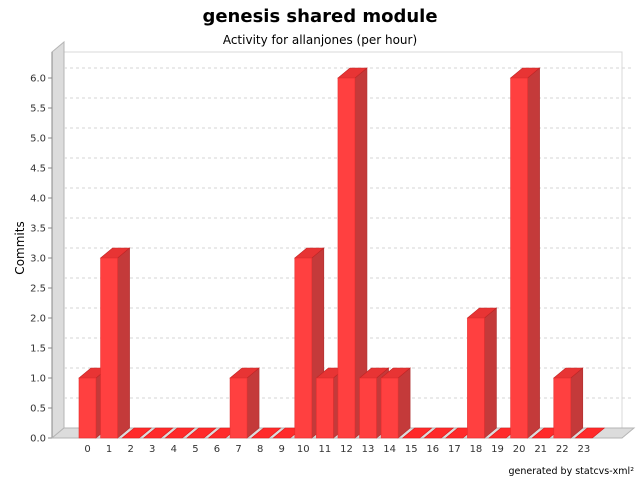 The image size is (640, 480). Describe the element at coordinates (38, 229) in the screenshot. I see `y-tick-label: 3.5` at that location.